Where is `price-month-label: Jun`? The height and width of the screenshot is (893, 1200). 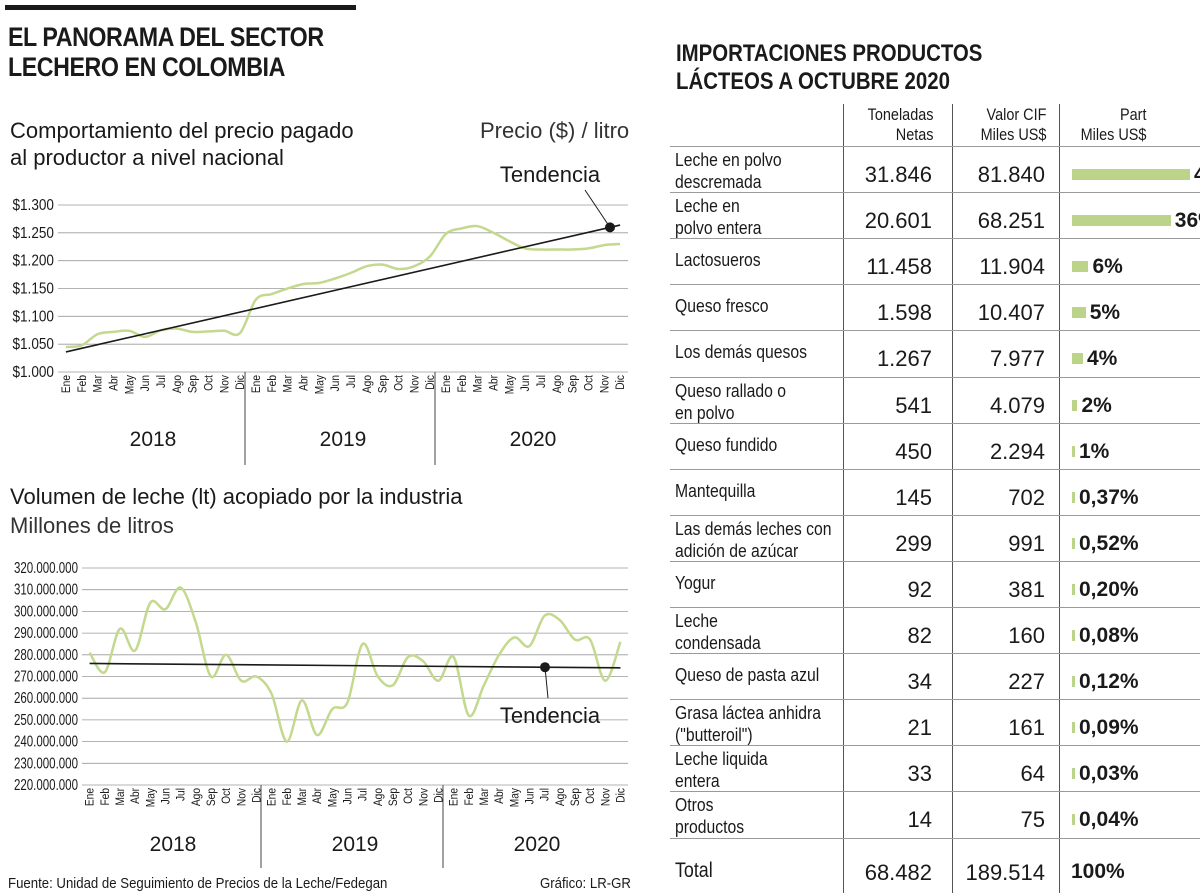
price-month-label: Jun is located at coordinates (145, 383).